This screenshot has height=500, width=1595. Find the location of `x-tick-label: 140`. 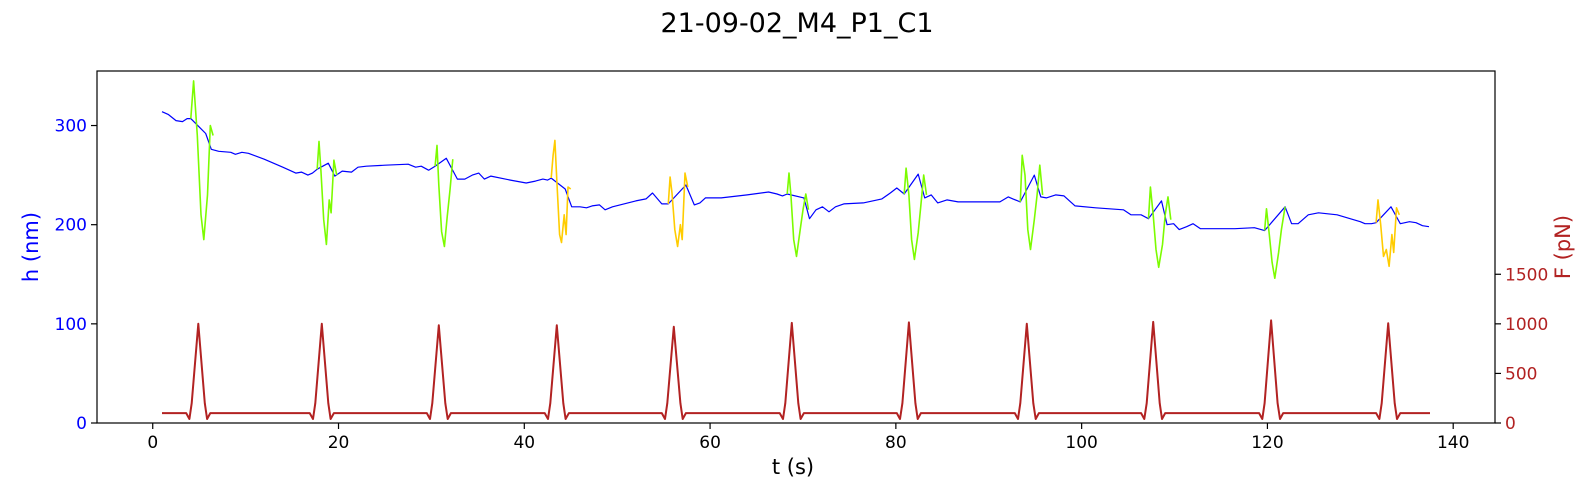

x-tick-label: 140 is located at coordinates (1453, 443).